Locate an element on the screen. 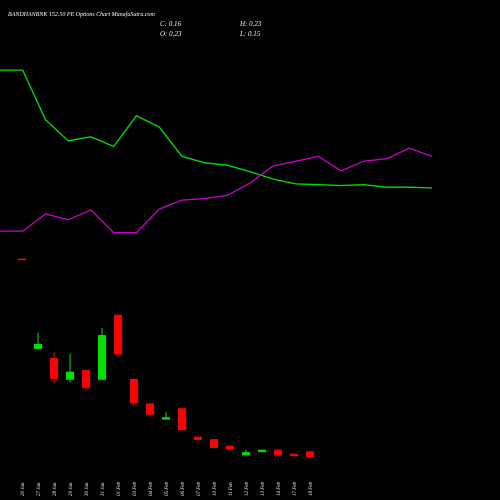 The image size is (500, 500). x-tick-label: 18 Feb is located at coordinates (311, 488).